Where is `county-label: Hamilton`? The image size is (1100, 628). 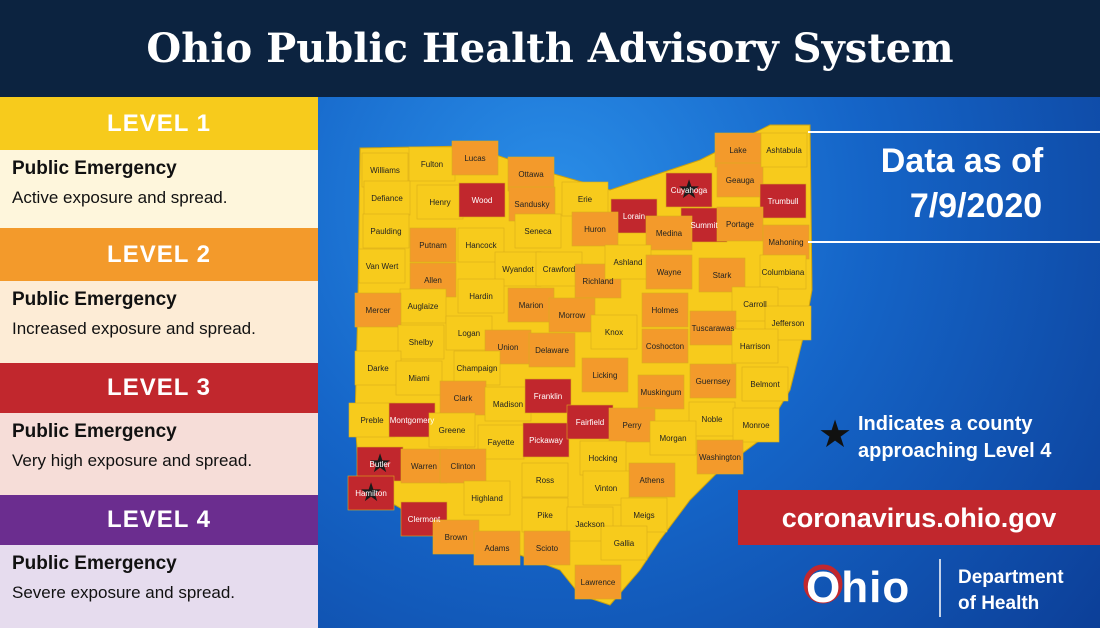
county-label: Hamilton is located at coordinates (371, 493).